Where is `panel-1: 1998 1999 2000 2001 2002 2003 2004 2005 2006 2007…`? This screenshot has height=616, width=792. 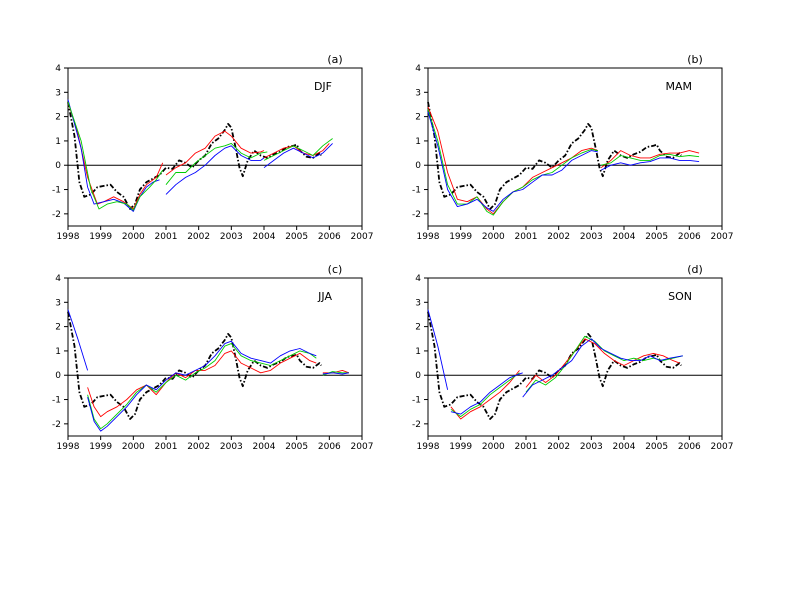 panel-1: 1998 1999 2000 2001 2002 2003 2004 2005 2006 2007… is located at coordinates (572, 147).